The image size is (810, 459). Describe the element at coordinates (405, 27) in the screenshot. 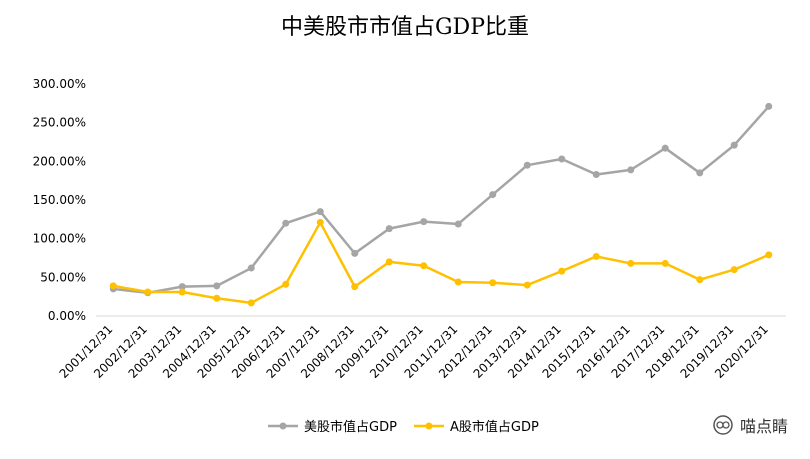

I see `chart-title: 中美股市市值占GDP比重` at that location.